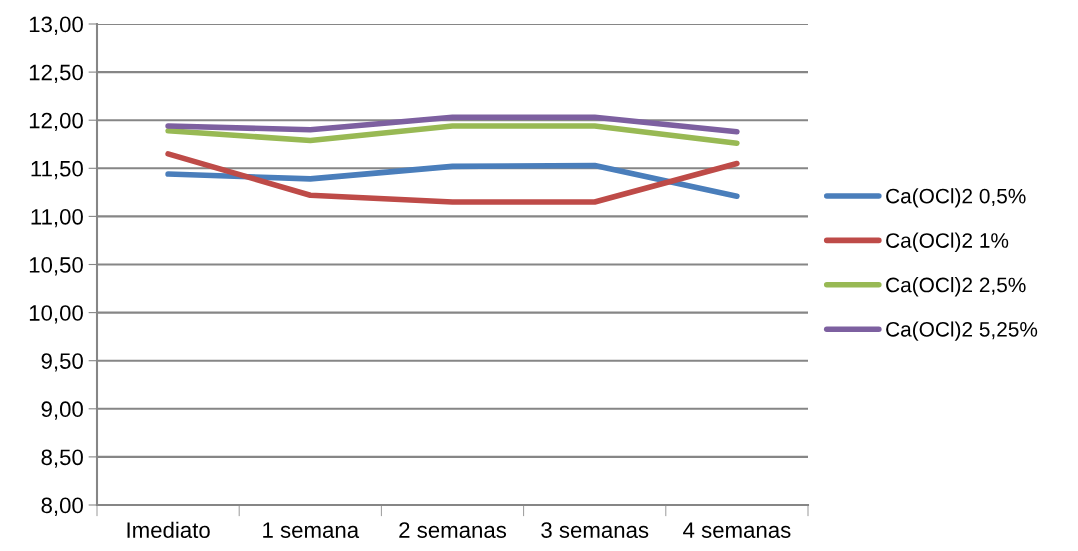 This screenshot has height=551, width=1078. What do you see at coordinates (56, 314) in the screenshot?
I see `y-tick-label: 10,00` at bounding box center [56, 314].